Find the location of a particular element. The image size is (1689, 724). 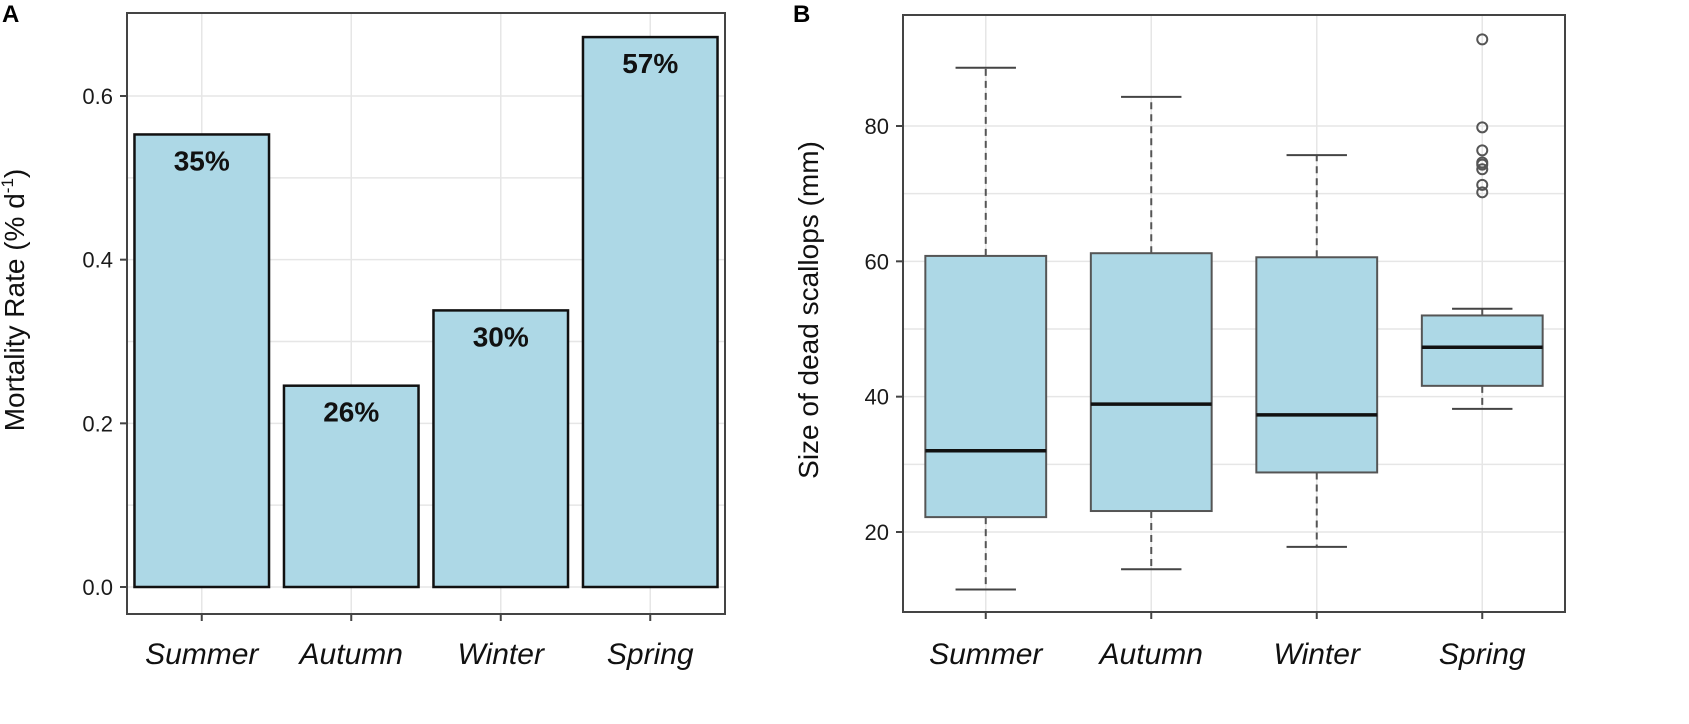

panel-b-x-label-summer: Summer is located at coordinates (986, 654).